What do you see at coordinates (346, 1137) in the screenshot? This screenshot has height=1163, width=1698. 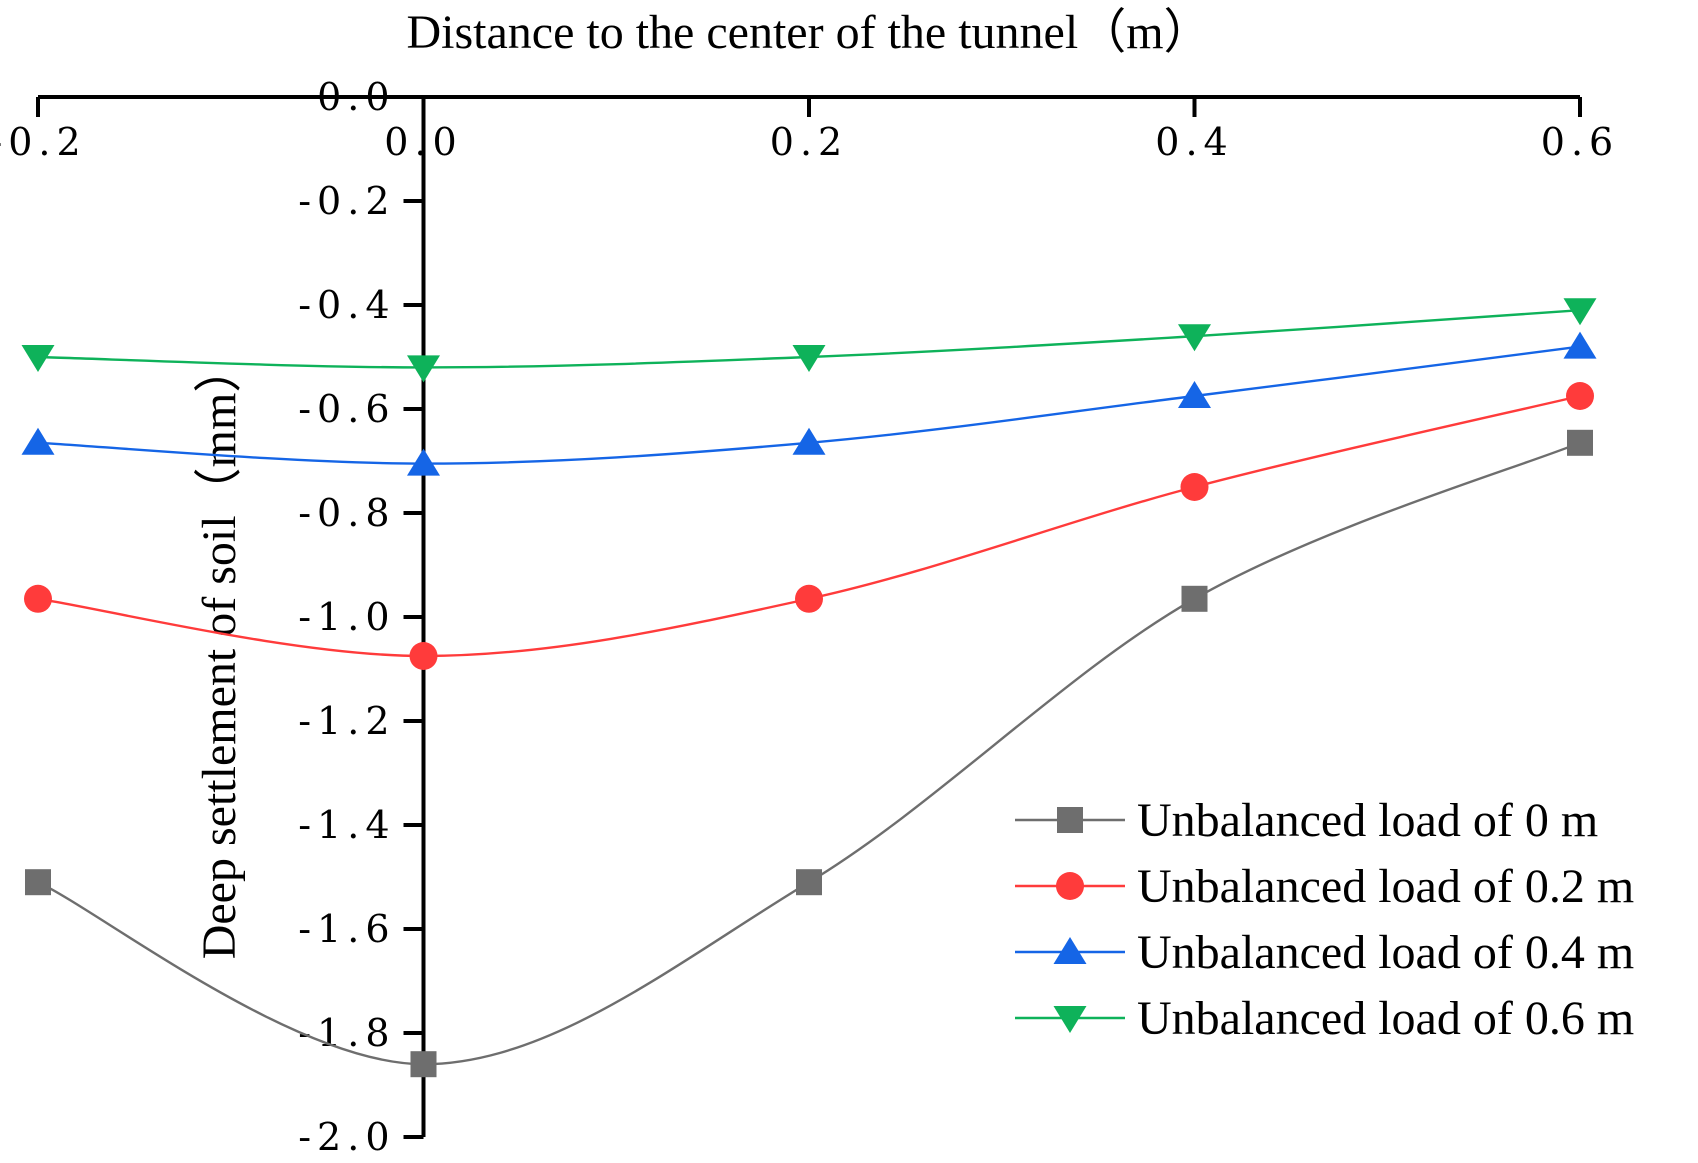 I see `y-tick-label: -2.0` at bounding box center [346, 1137].